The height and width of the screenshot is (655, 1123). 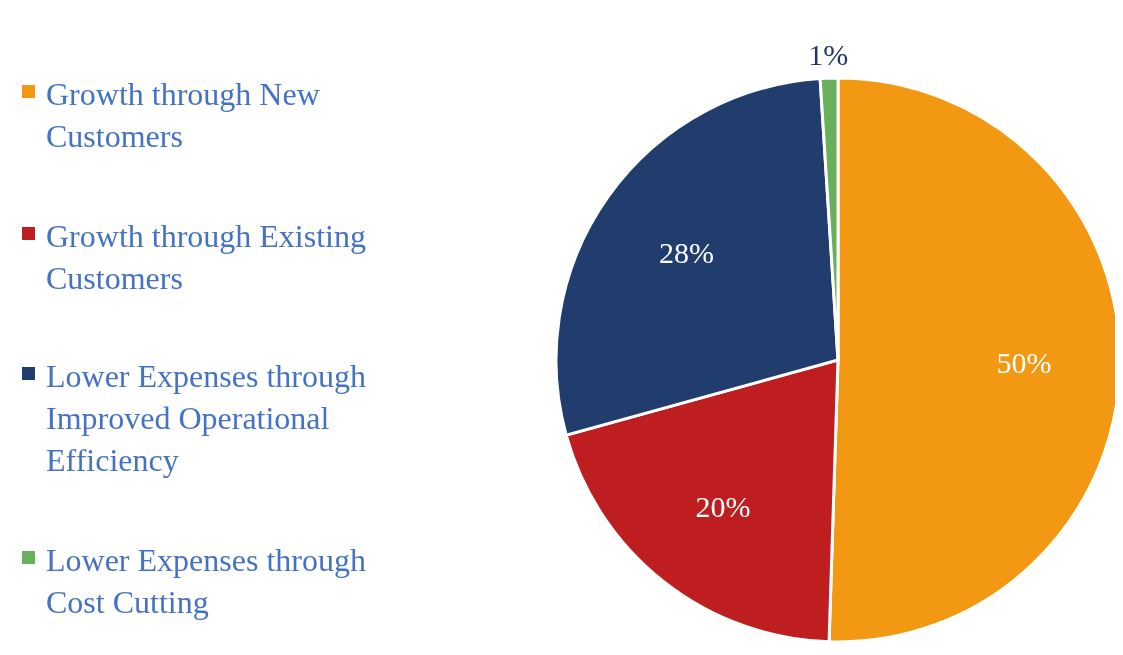 I want to click on legend-label: Lower Expenses through Improved Operational Efficiency, so click(x=206, y=418).